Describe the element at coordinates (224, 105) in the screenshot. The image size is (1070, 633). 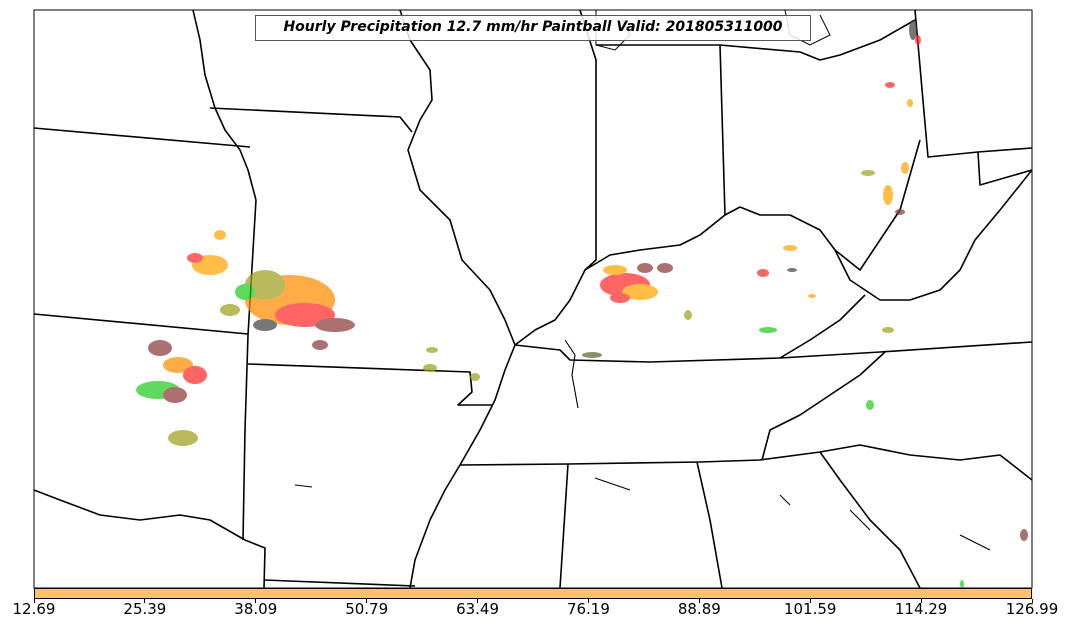
I see `missouri-river` at that location.